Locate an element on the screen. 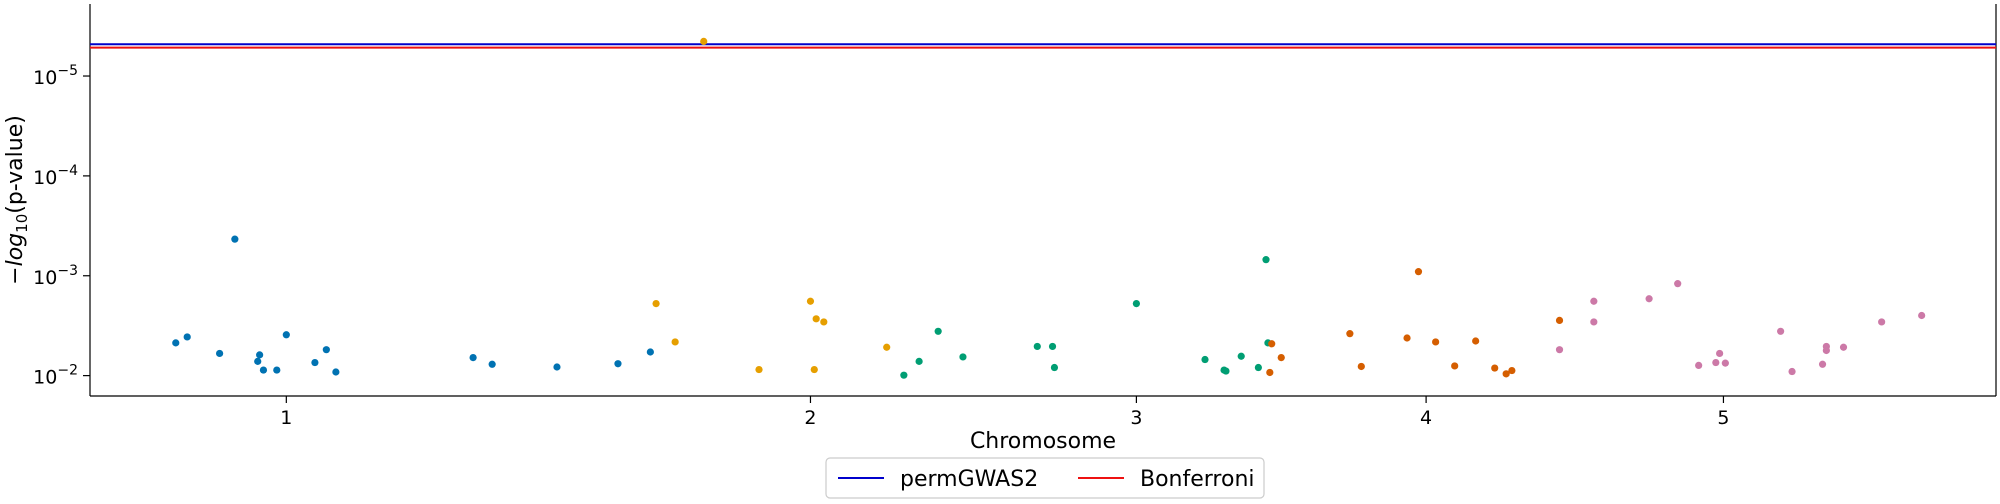 Image resolution: width=2000 pixels, height=504 pixels. x-axis-title: Chromosome is located at coordinates (1043, 441).